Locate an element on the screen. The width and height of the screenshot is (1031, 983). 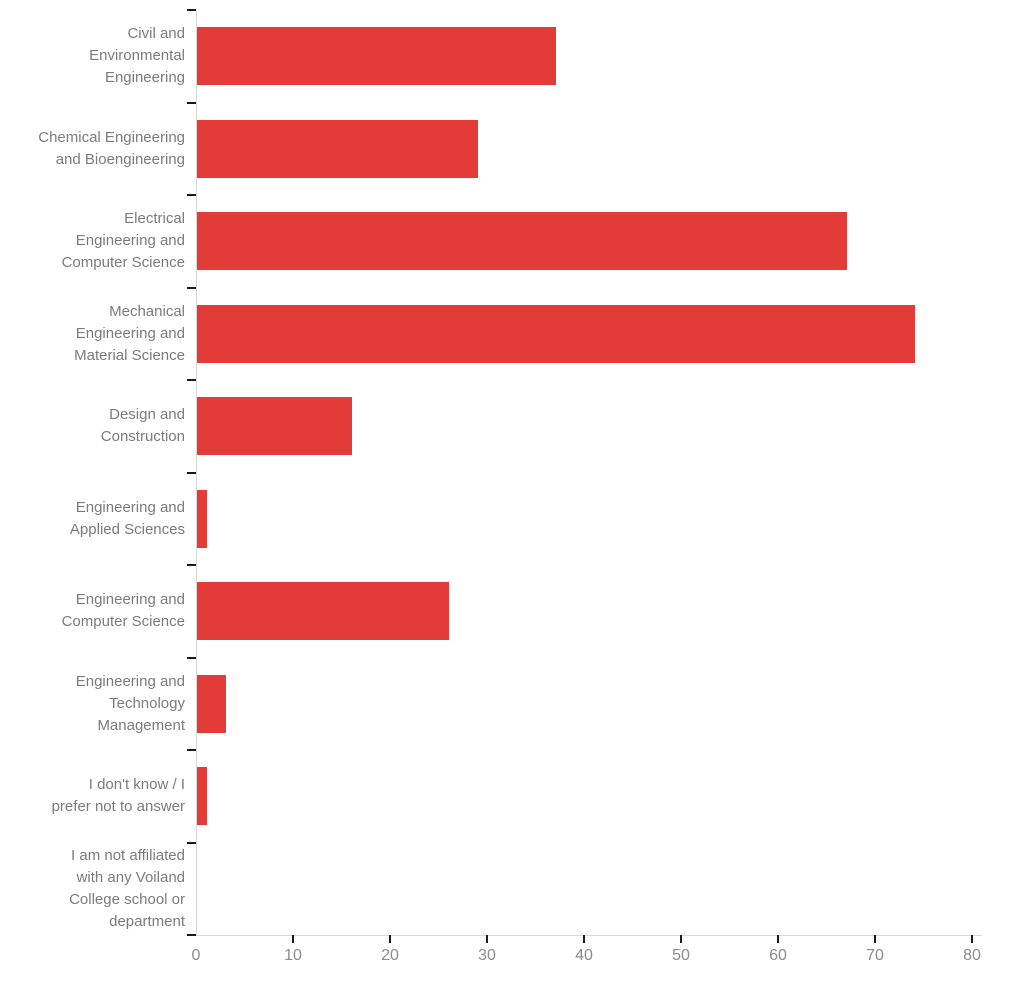
category-label: Engineering and Technology Management is located at coordinates (130, 703).